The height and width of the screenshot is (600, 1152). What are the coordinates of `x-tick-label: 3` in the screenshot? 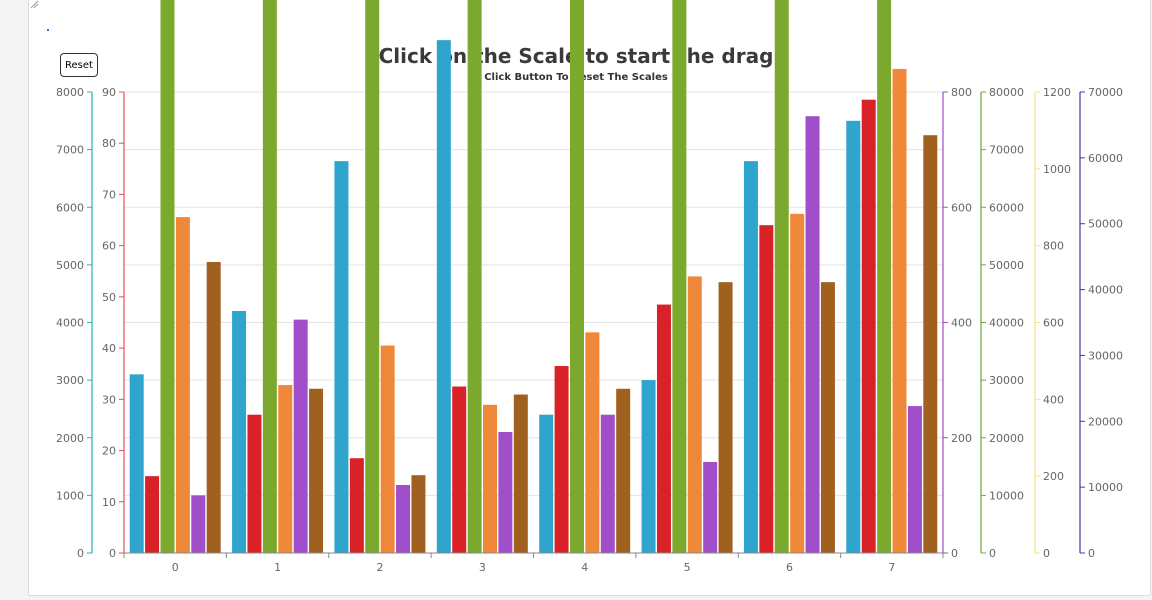 It's located at (482, 567).